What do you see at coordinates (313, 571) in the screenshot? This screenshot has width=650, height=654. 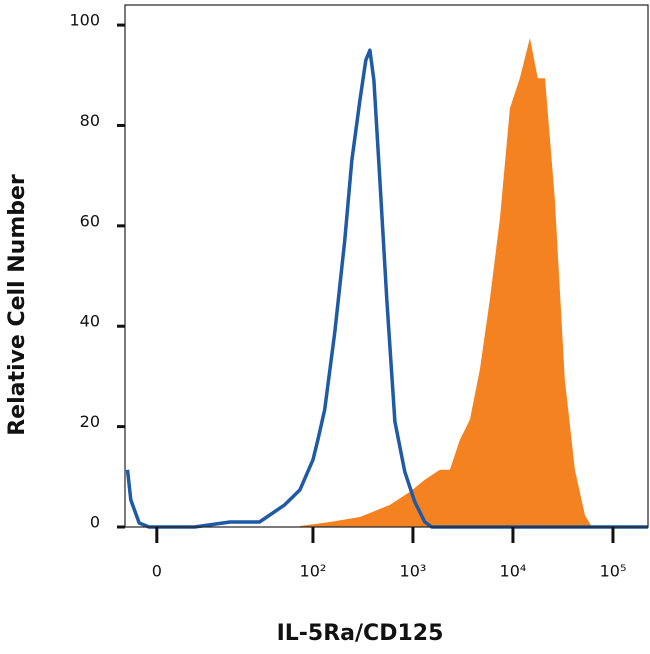 I see `x-tick-label: 10²` at bounding box center [313, 571].